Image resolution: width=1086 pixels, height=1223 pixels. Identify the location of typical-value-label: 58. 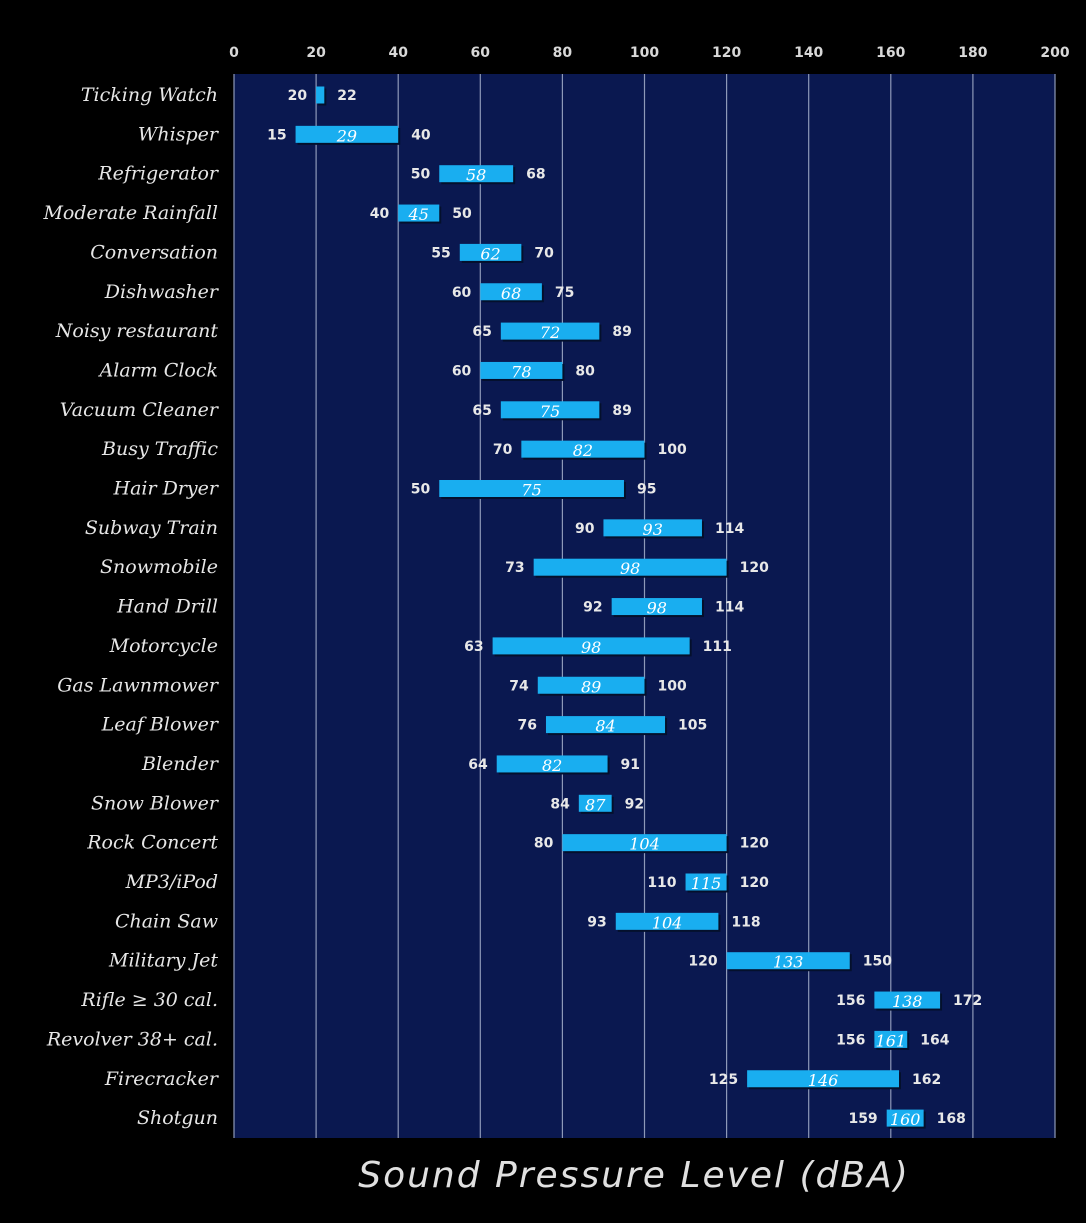
(476, 175).